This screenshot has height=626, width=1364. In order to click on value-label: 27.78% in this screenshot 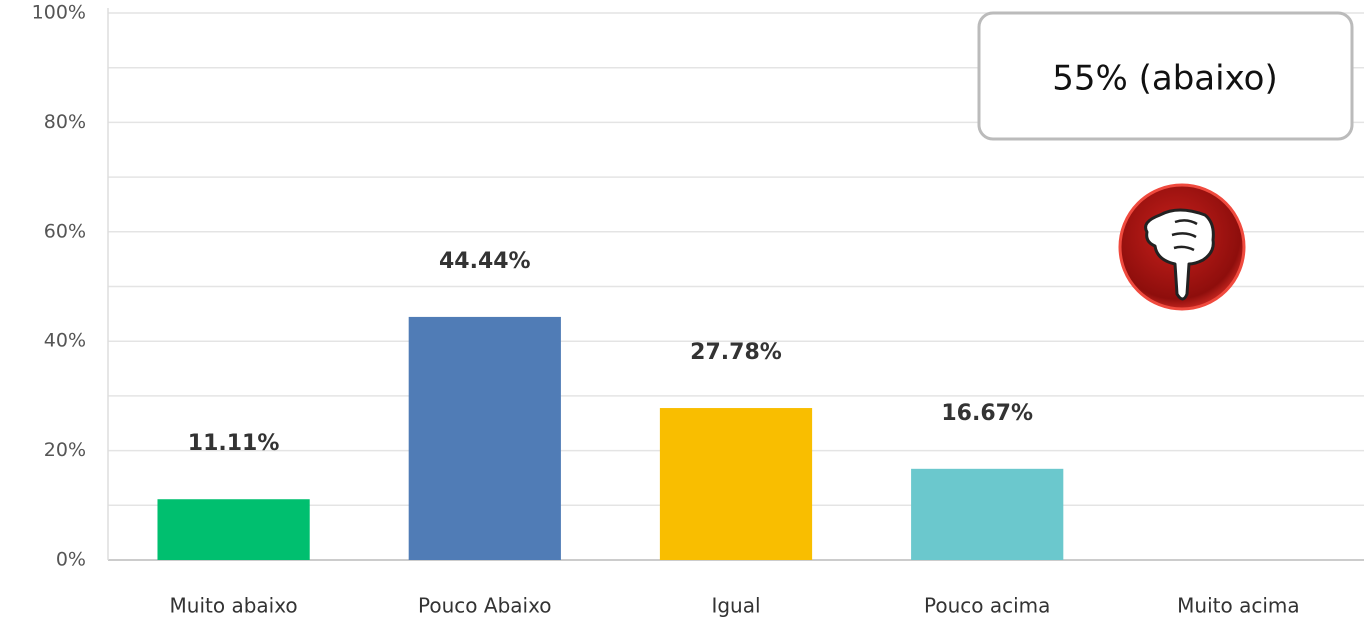, I will do `click(736, 352)`.